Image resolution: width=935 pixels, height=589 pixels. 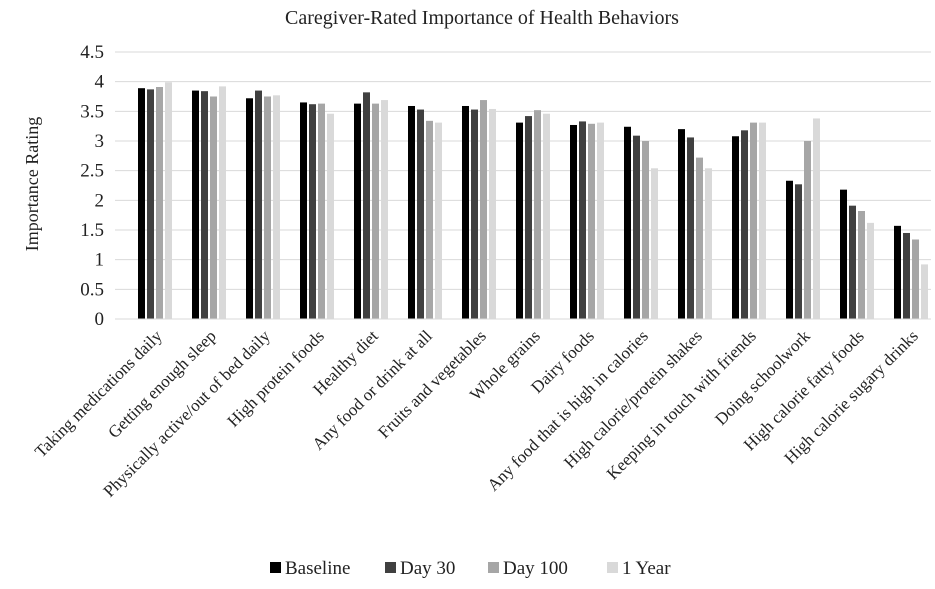 I want to click on legend-label: Baseline, so click(x=317, y=568).